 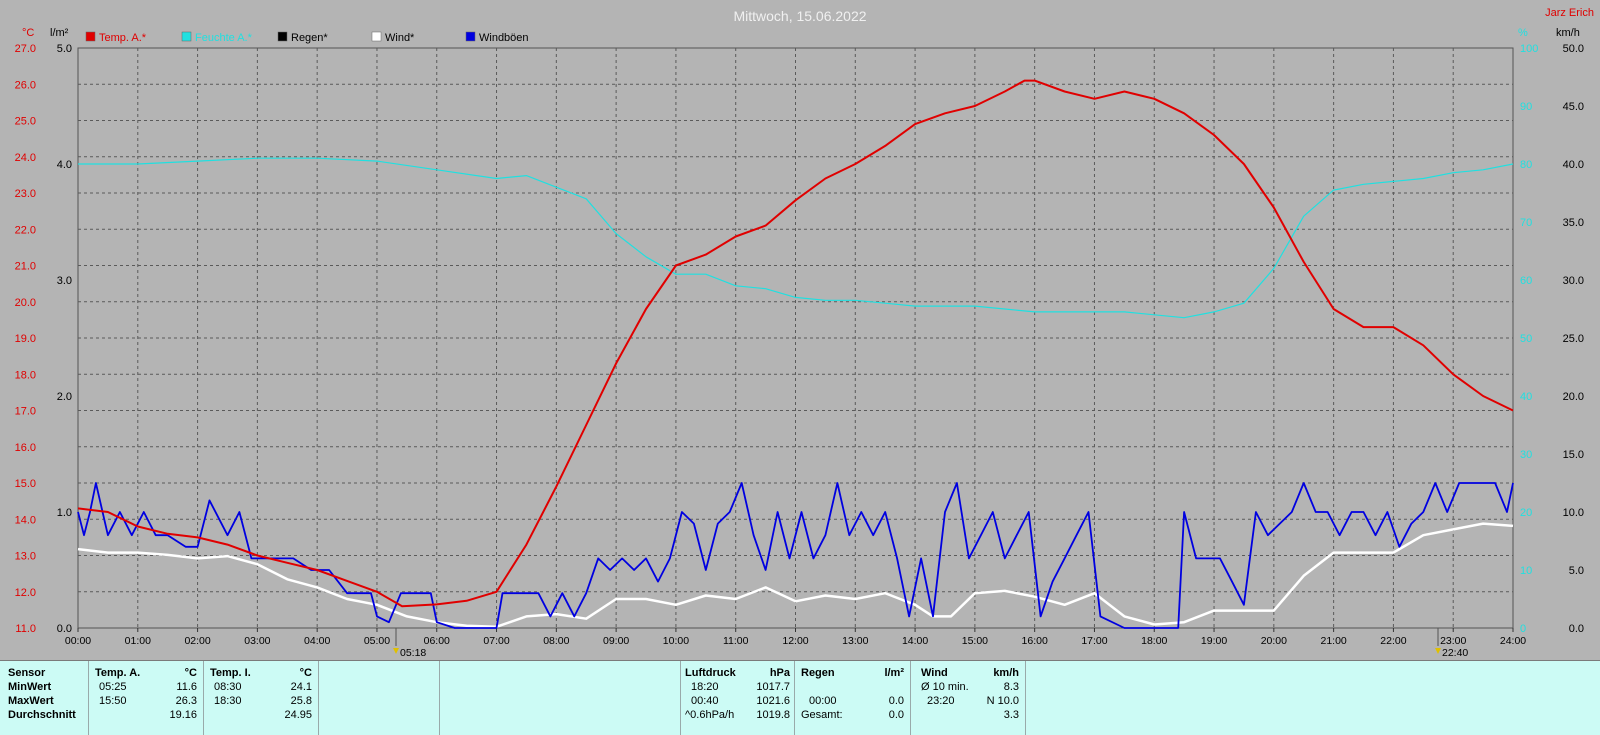 What do you see at coordinates (64, 513) in the screenshot?
I see `rain-tick-label: 1.0` at bounding box center [64, 513].